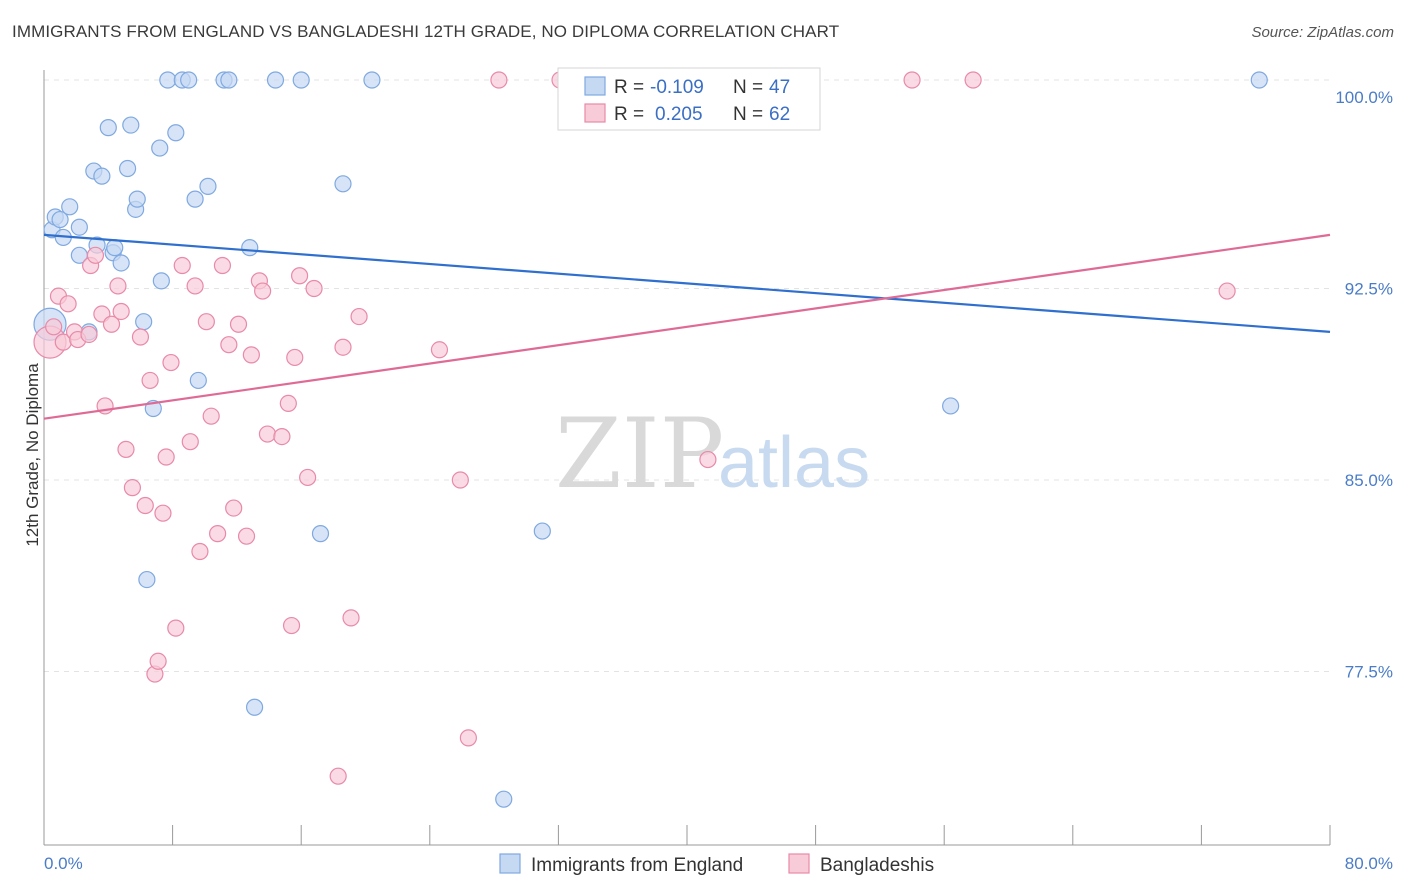 The height and width of the screenshot is (892, 1406). What do you see at coordinates (799, 863) in the screenshot?
I see `bottom-legend-swatch-pink` at bounding box center [799, 863].